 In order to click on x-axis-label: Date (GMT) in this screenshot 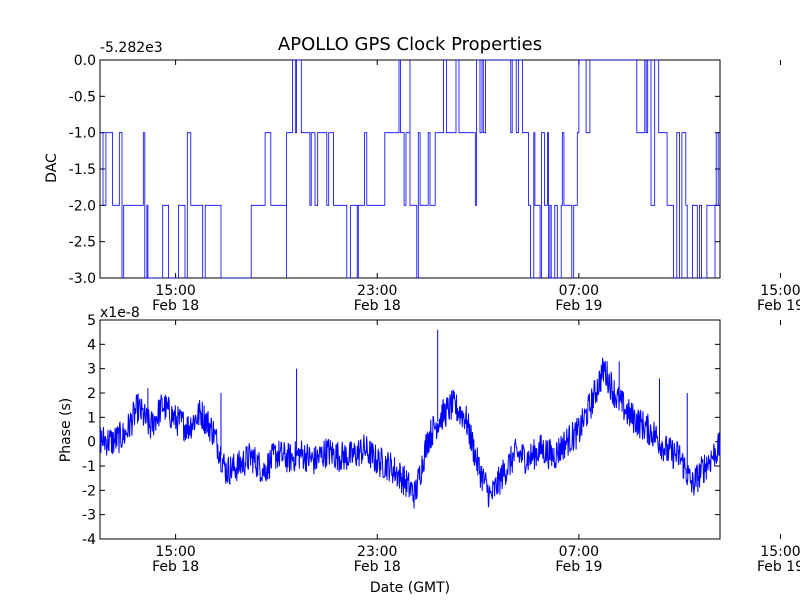, I will do `click(410, 588)`.